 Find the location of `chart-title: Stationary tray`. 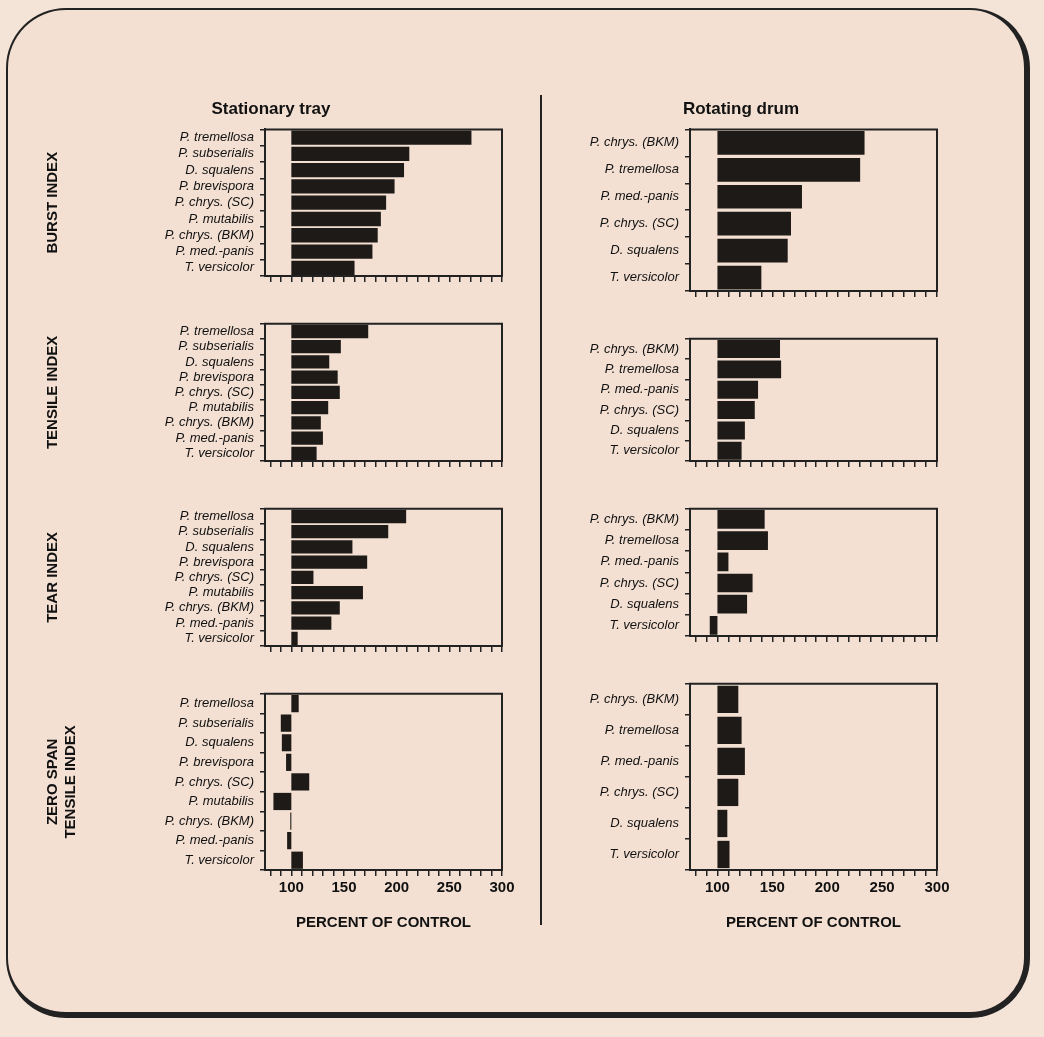

chart-title: Stationary tray is located at coordinates (271, 108).